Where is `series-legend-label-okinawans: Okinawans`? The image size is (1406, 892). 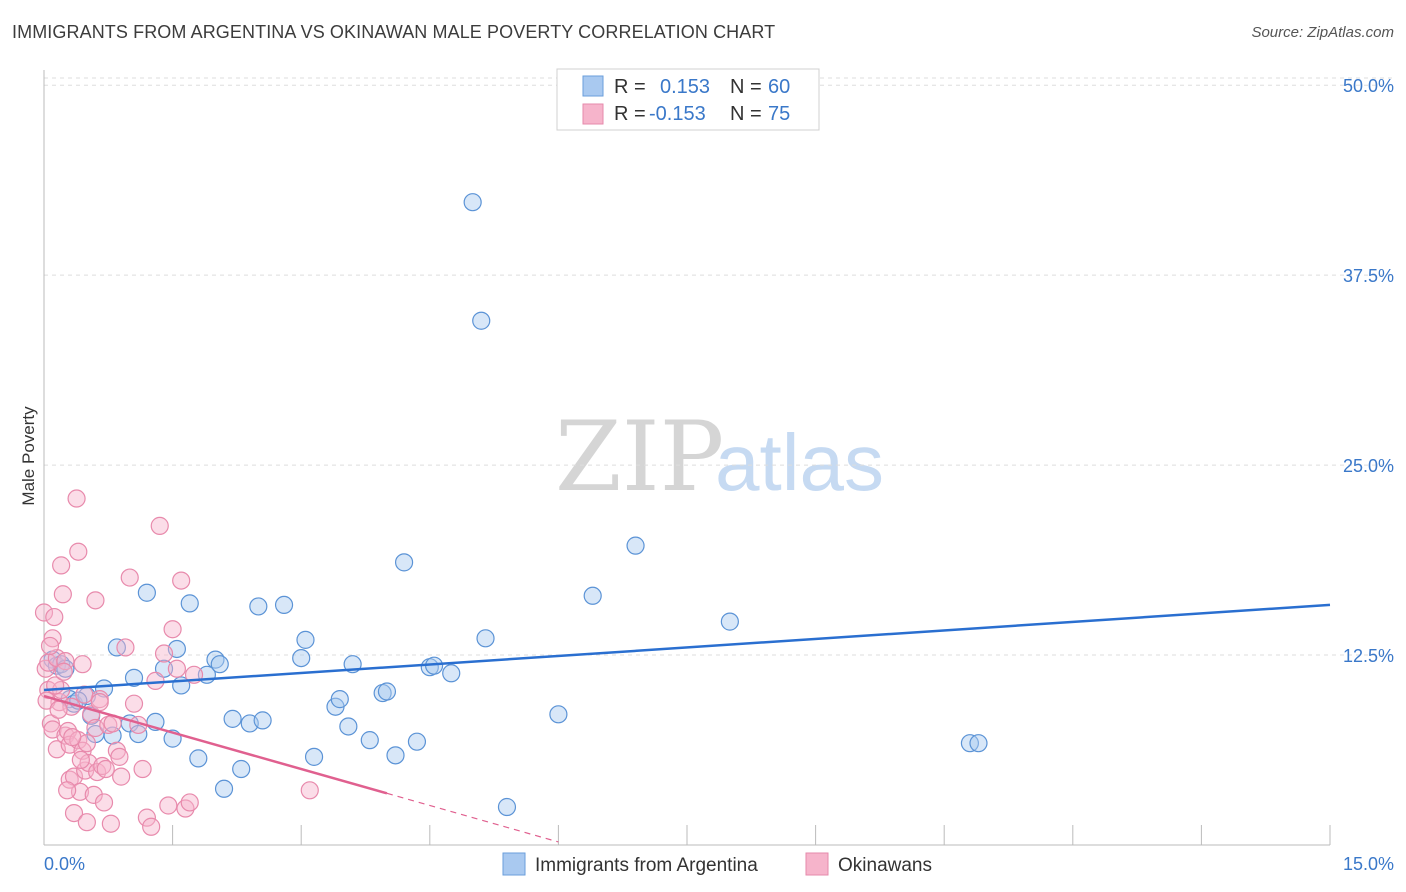
series-legend-label-okinawans: Okinawans is located at coordinates (885, 865).